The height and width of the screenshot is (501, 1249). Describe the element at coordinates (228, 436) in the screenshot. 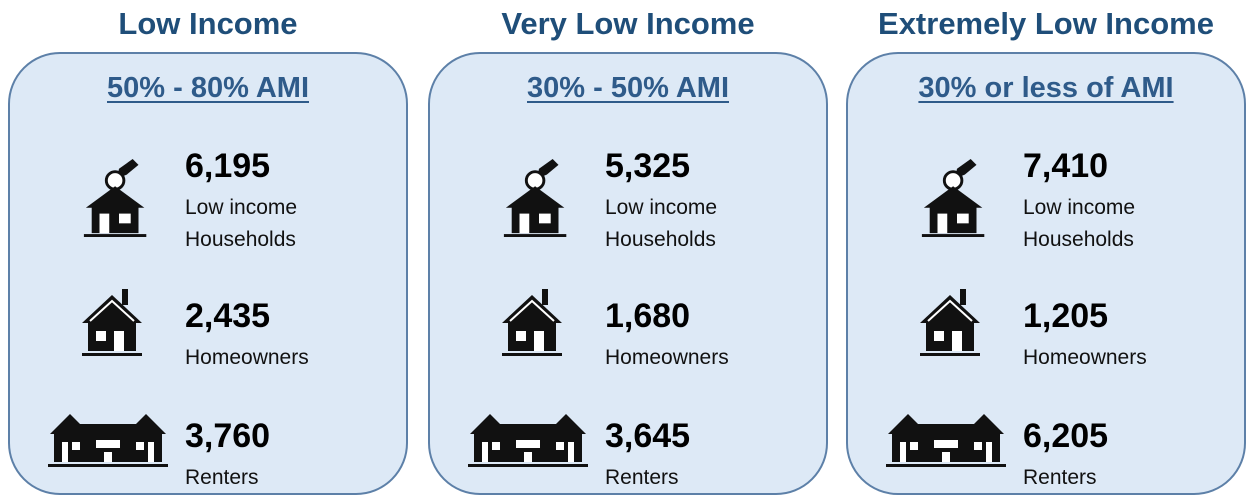

I see `stat-value: 3,760` at that location.